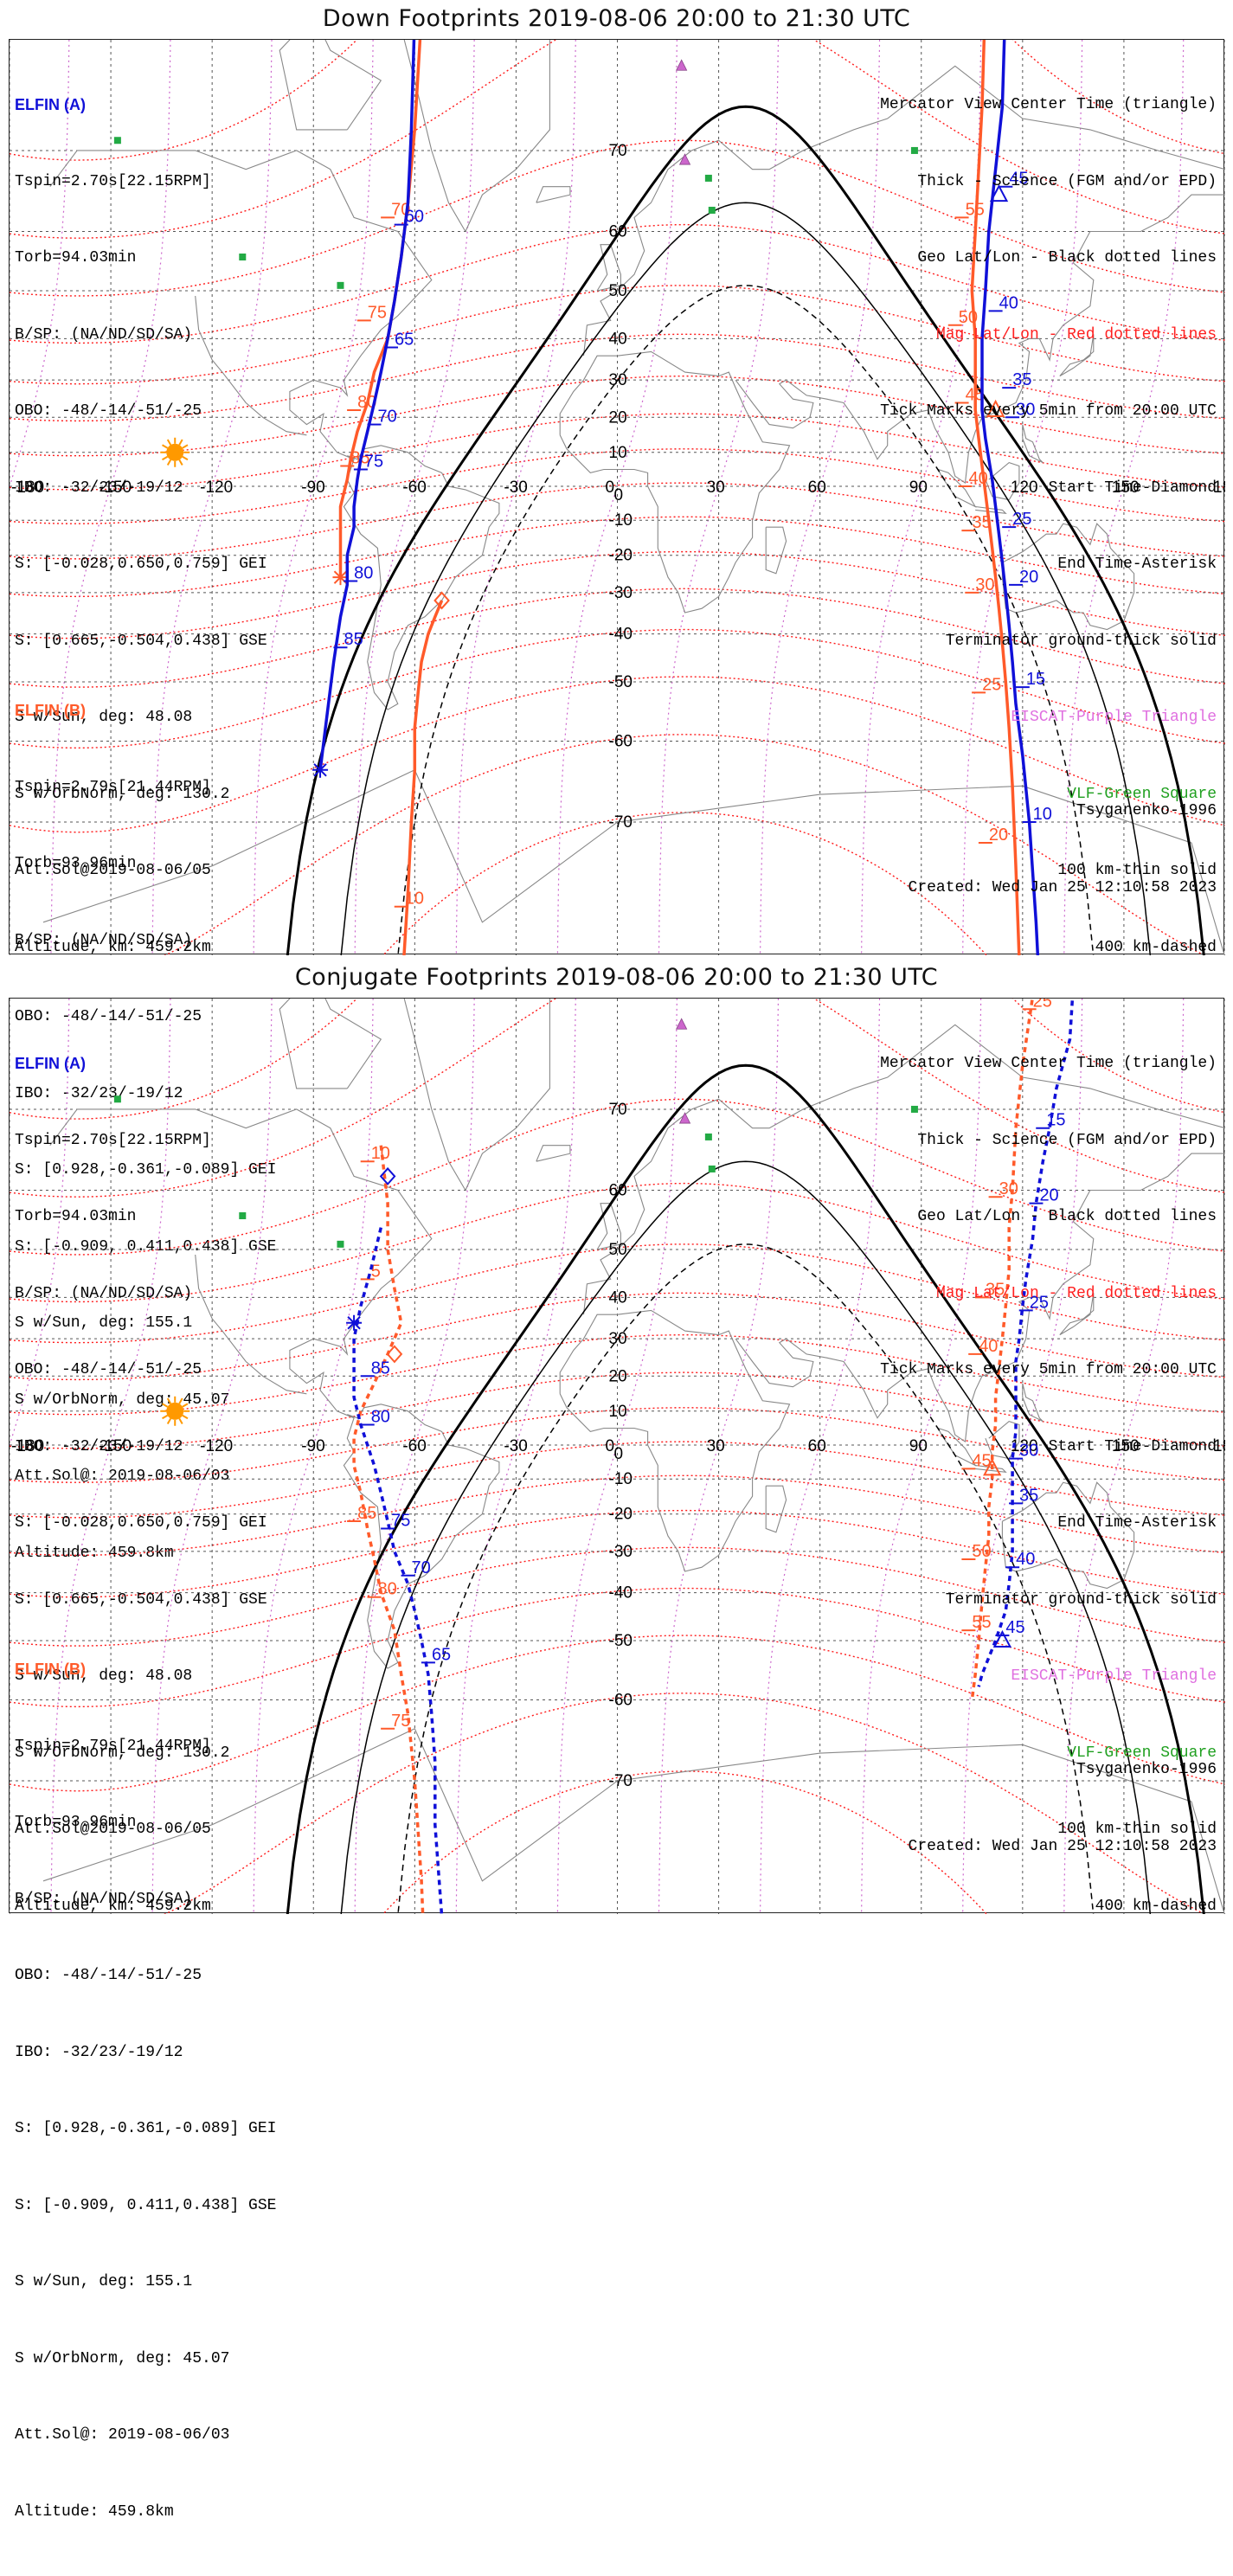 Image resolution: width=1233 pixels, height=2576 pixels. What do you see at coordinates (387, 1590) in the screenshot?
I see `track-tick-label: 80` at bounding box center [387, 1590].